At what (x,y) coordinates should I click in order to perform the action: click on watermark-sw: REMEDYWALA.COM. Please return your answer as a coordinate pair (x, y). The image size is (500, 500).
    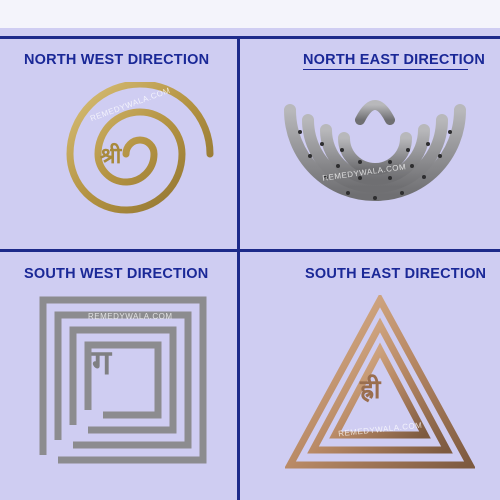
    Looking at the image, I should click on (130, 316).